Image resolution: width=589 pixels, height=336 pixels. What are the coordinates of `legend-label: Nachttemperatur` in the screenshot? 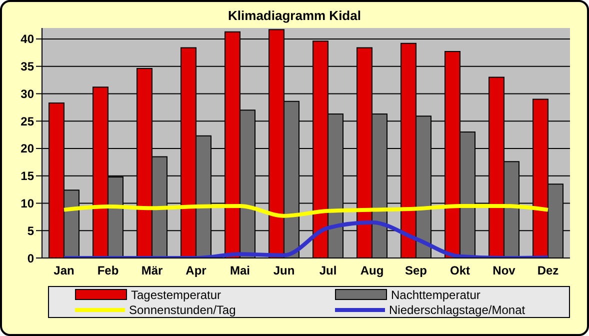 It's located at (435, 295).